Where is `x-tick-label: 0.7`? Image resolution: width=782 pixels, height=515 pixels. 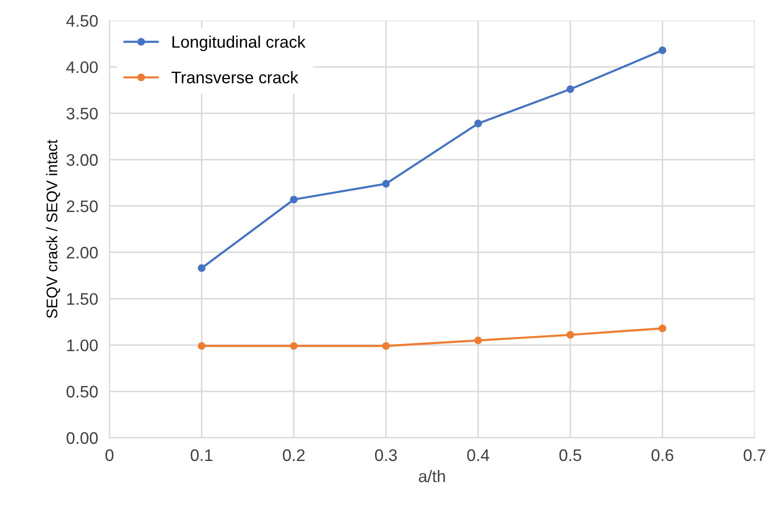 x-tick-label: 0.7 is located at coordinates (755, 455).